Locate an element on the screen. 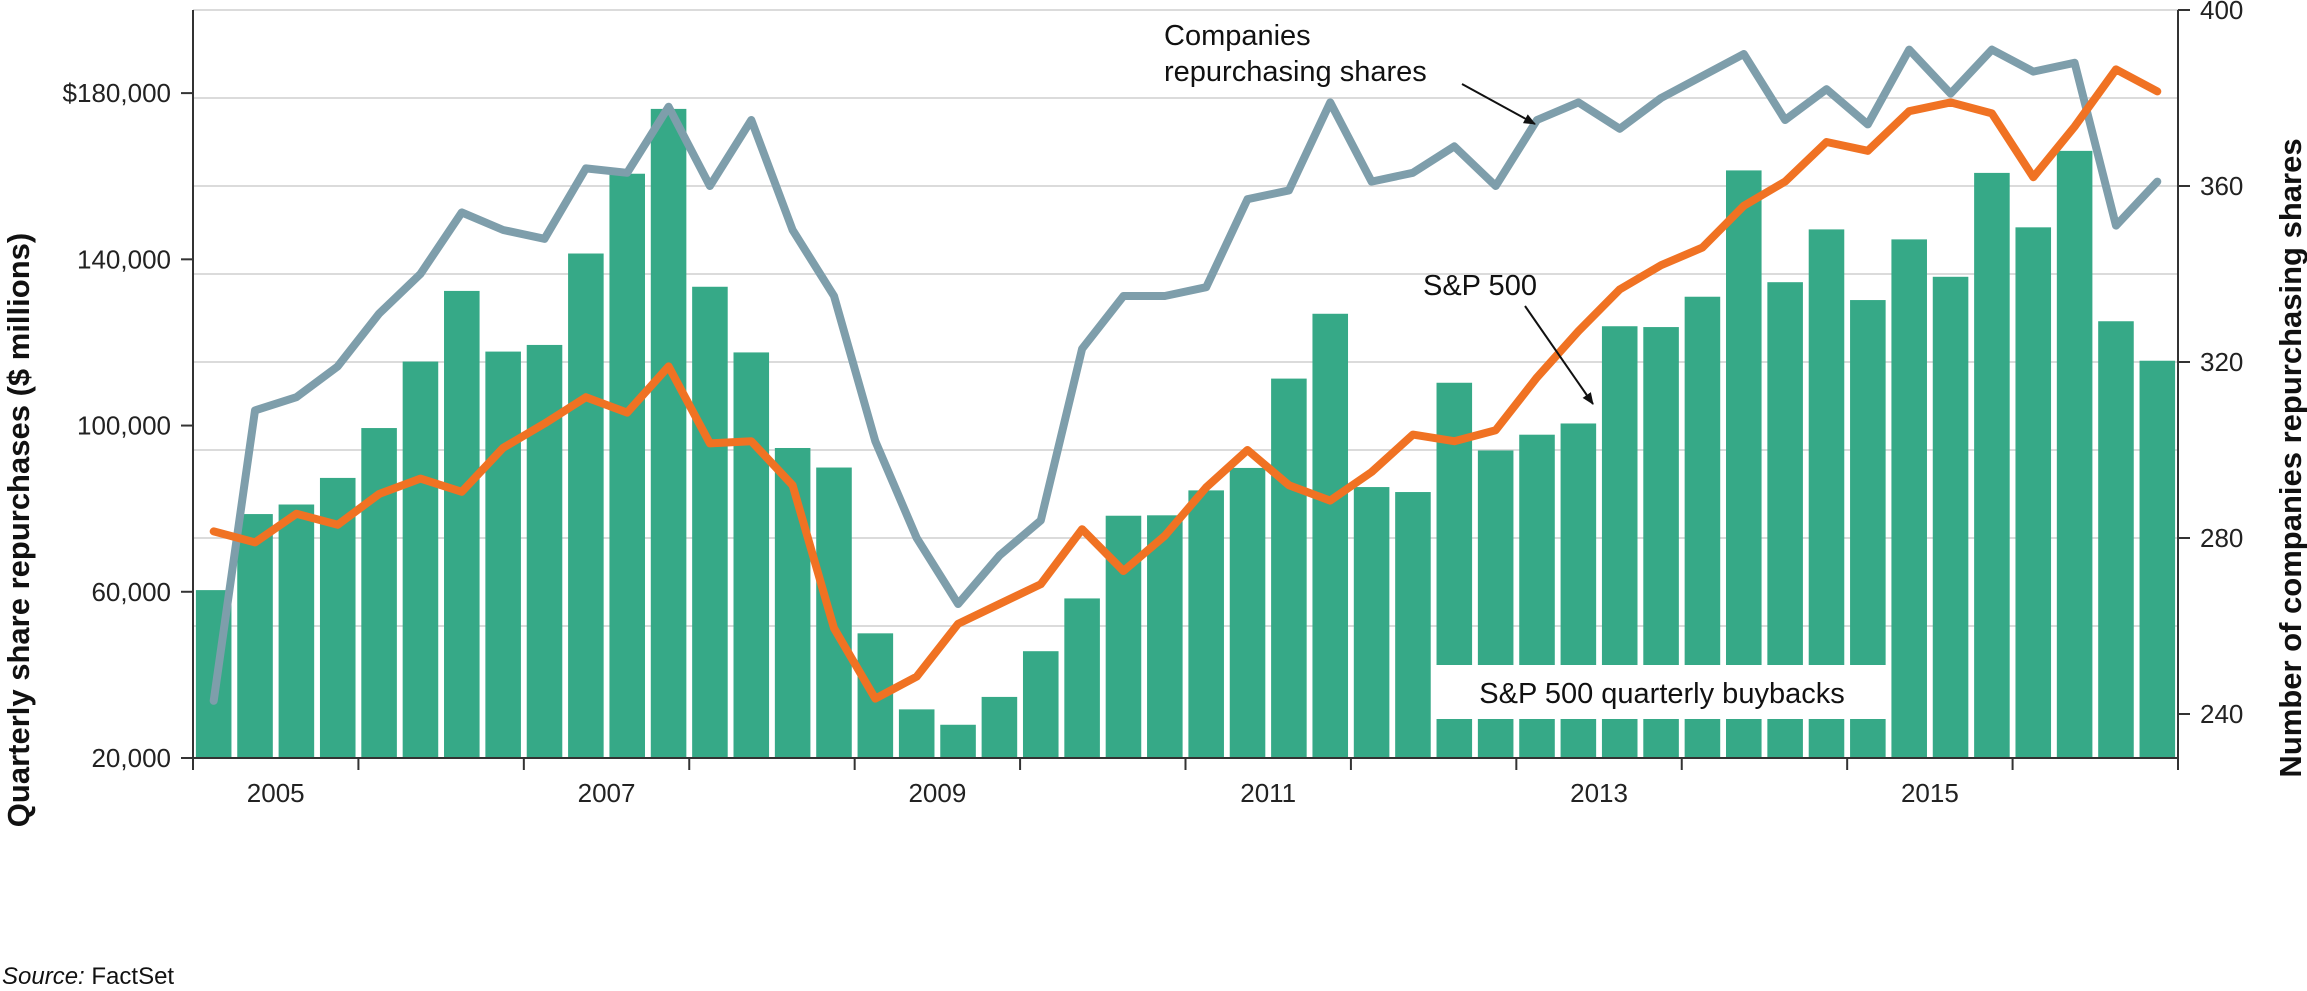 The image size is (2307, 991). annotation-buybacks-box is located at coordinates (1662, 692).